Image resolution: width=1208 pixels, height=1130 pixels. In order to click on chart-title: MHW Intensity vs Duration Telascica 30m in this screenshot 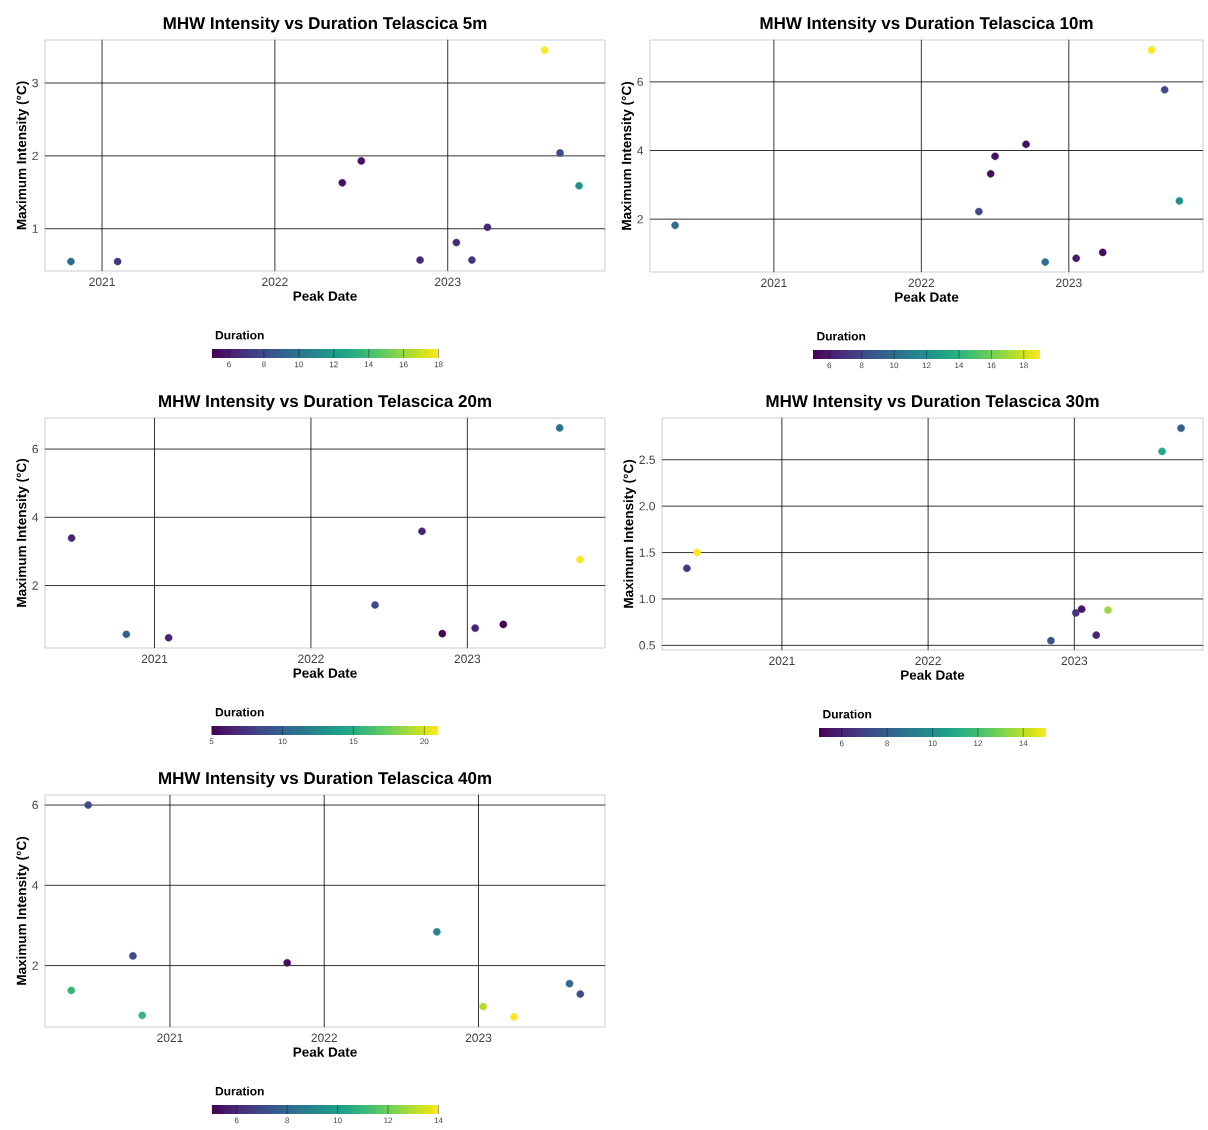, I will do `click(932, 402)`.